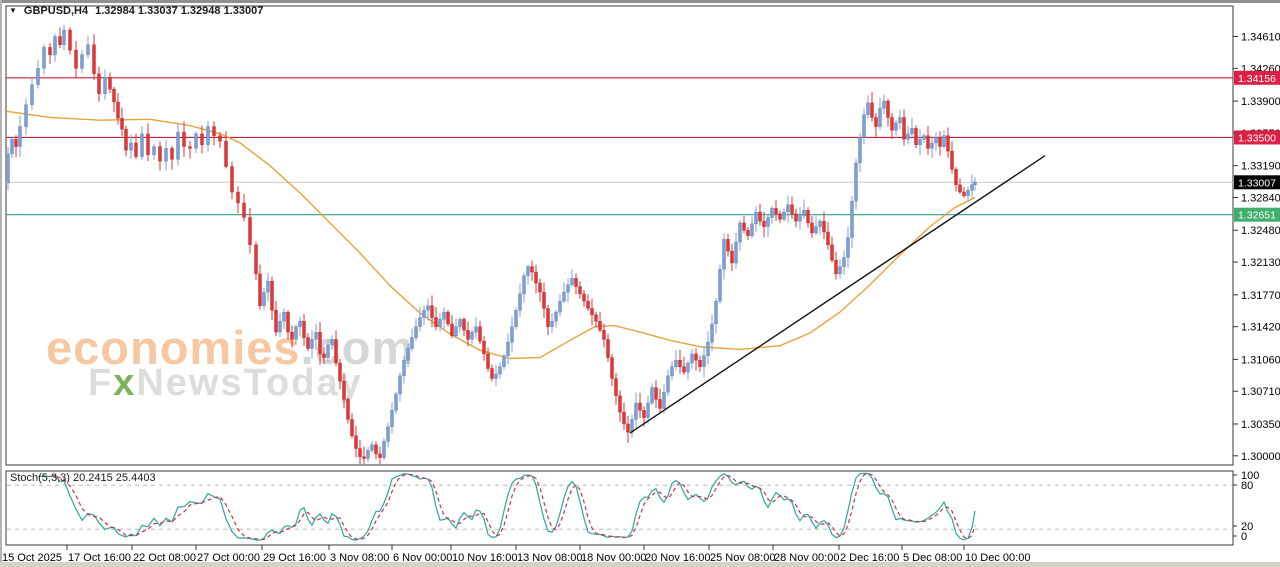 This screenshot has height=567, width=1280. What do you see at coordinates (1257, 183) in the screenshot?
I see `svg-text: 1.33007` at bounding box center [1257, 183].